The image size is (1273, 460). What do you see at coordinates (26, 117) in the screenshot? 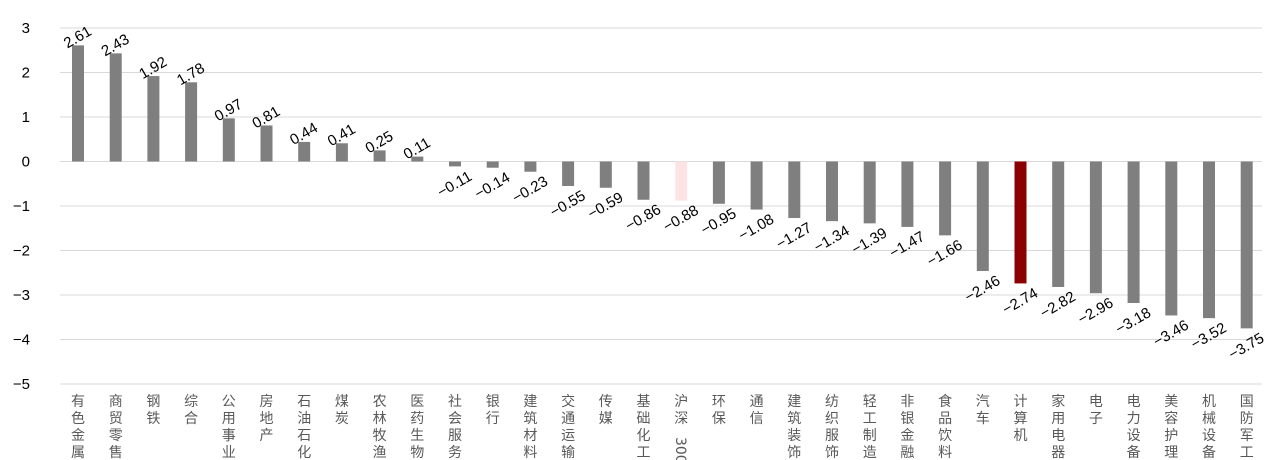
I see `y-tick-label: 1` at bounding box center [26, 117].